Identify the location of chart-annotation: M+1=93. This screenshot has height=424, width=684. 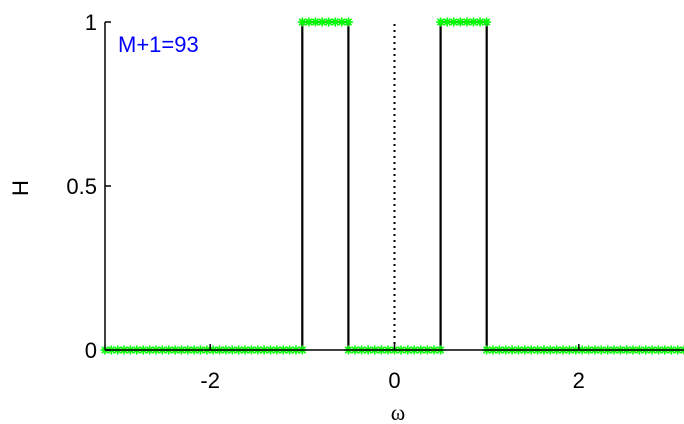
(158, 44).